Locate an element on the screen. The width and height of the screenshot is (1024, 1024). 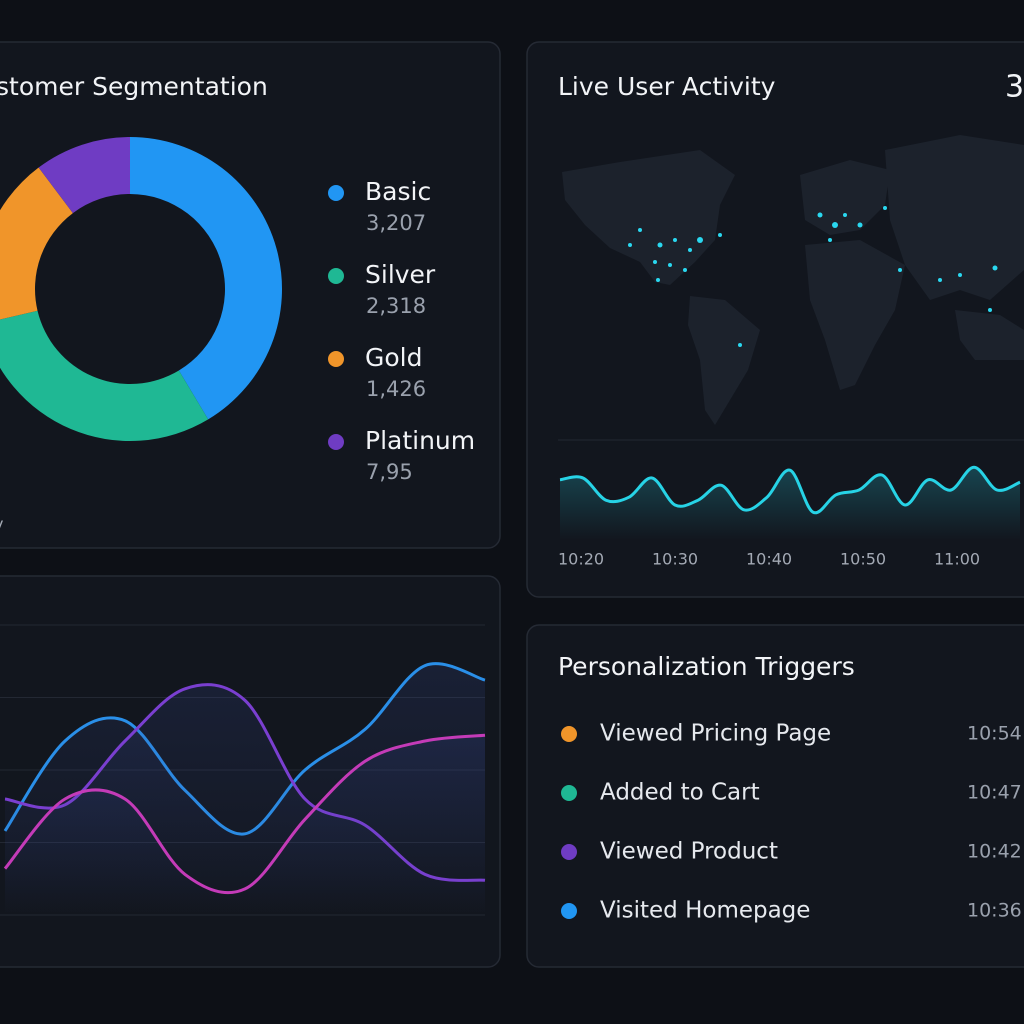
legend-label: Silver is located at coordinates (400, 274).